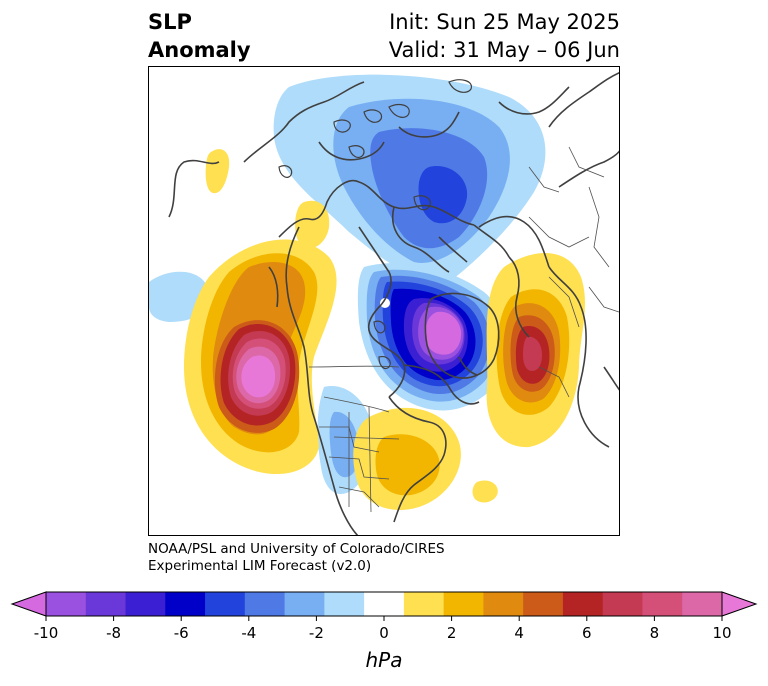  Describe the element at coordinates (260, 566) in the screenshot. I see `attribution-line-2: Experimental LIM Forecast (v2.0)` at that location.